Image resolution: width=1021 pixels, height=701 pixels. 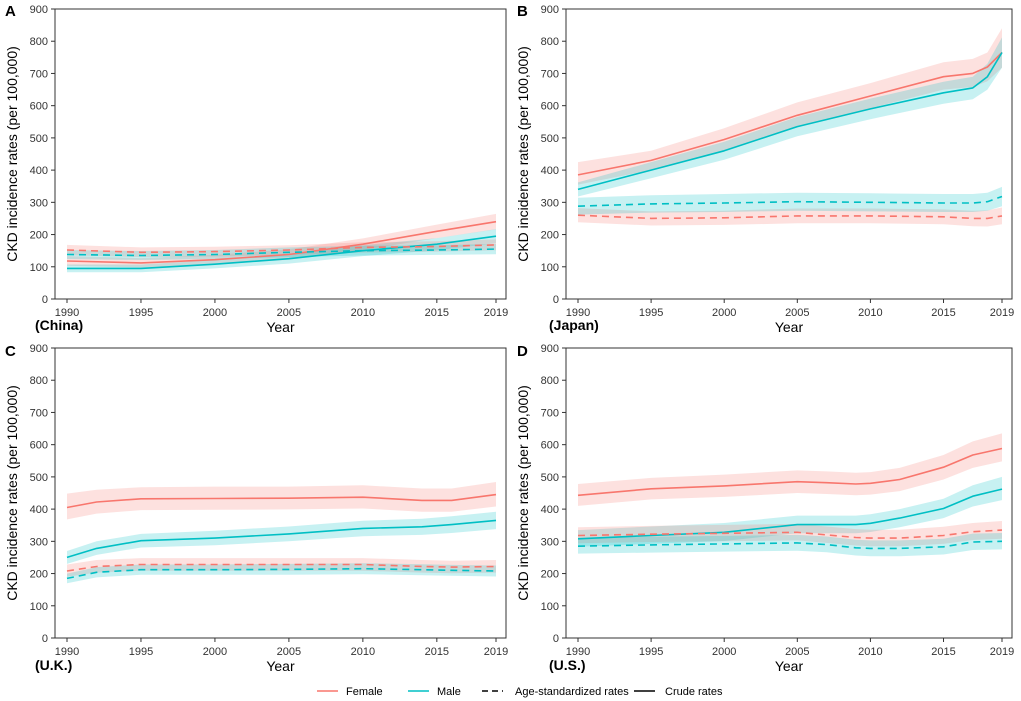 What do you see at coordinates (364, 692) in the screenshot?
I see `legend-female-label: Female` at bounding box center [364, 692].